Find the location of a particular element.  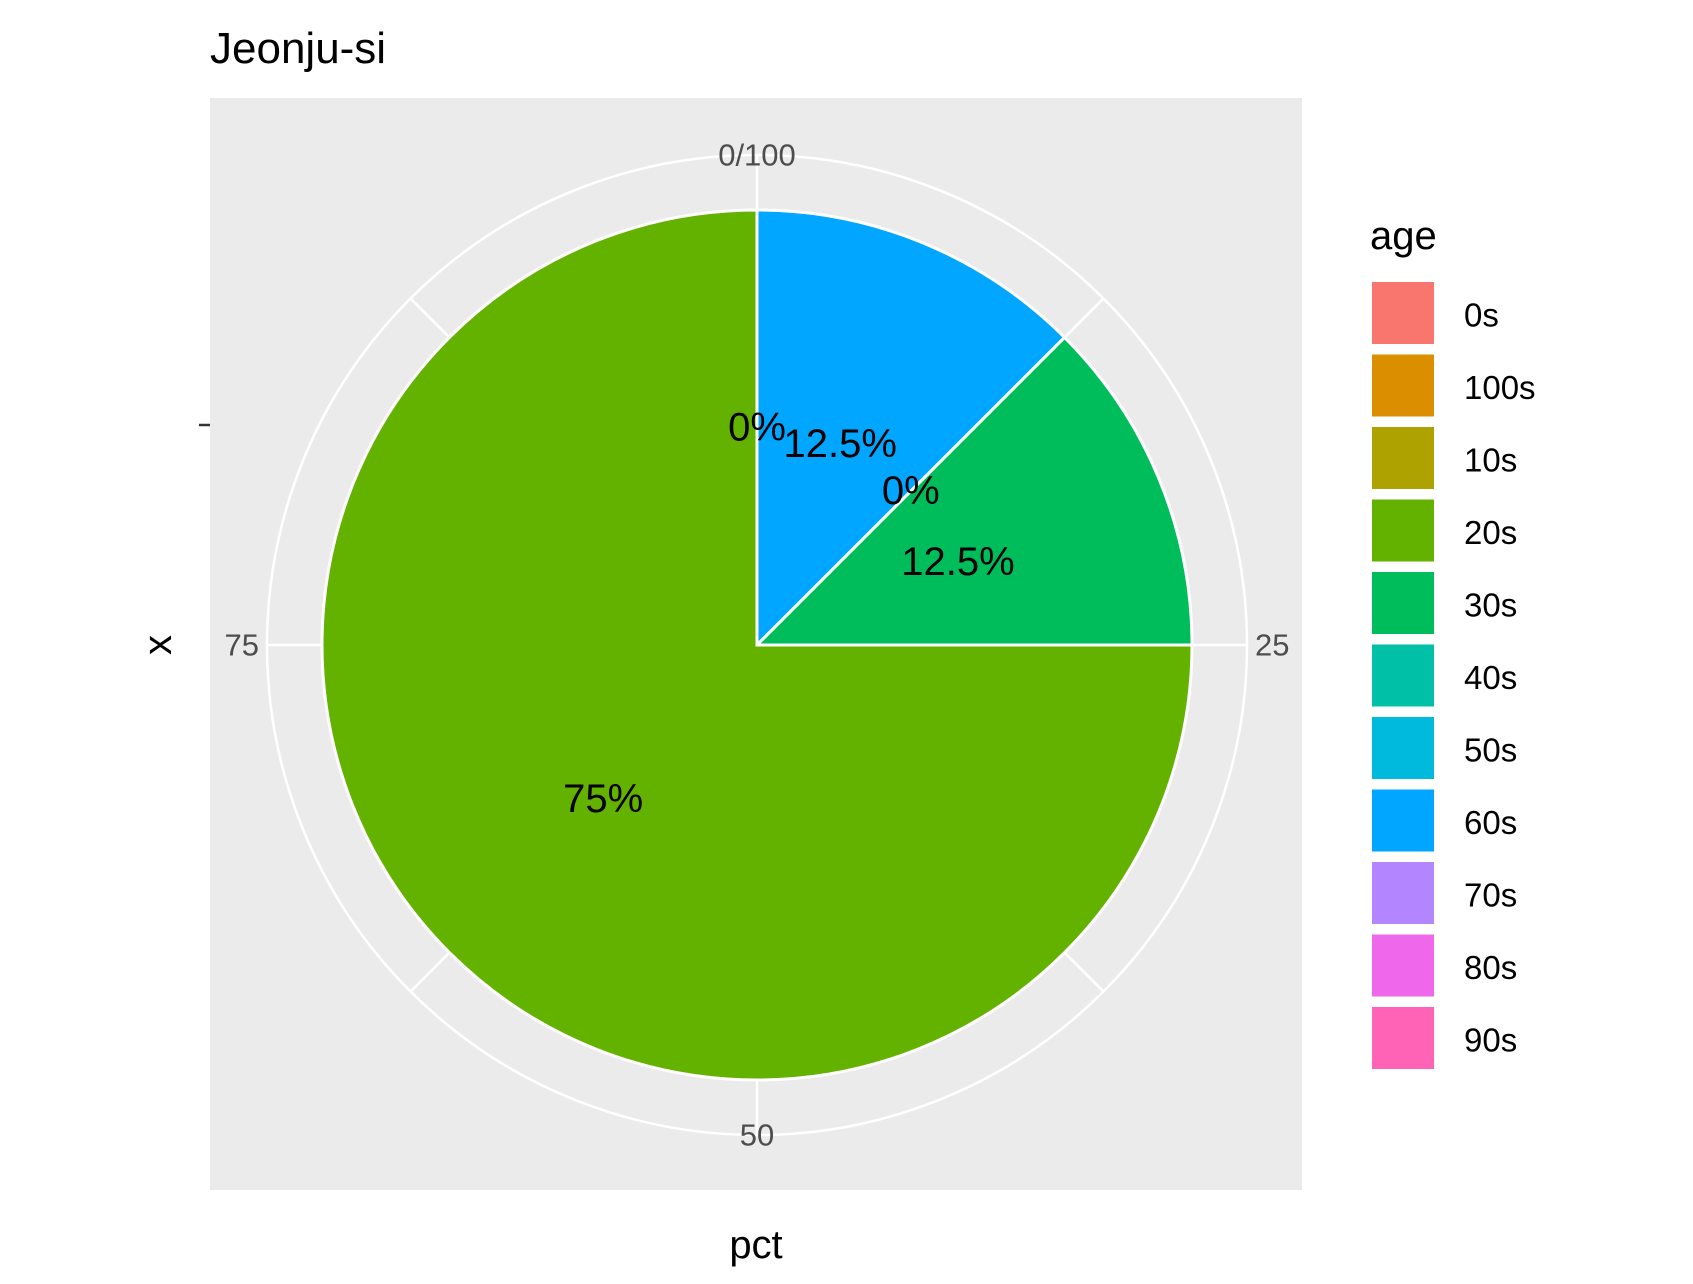

theta-tick-label: 0/100 is located at coordinates (757, 155).